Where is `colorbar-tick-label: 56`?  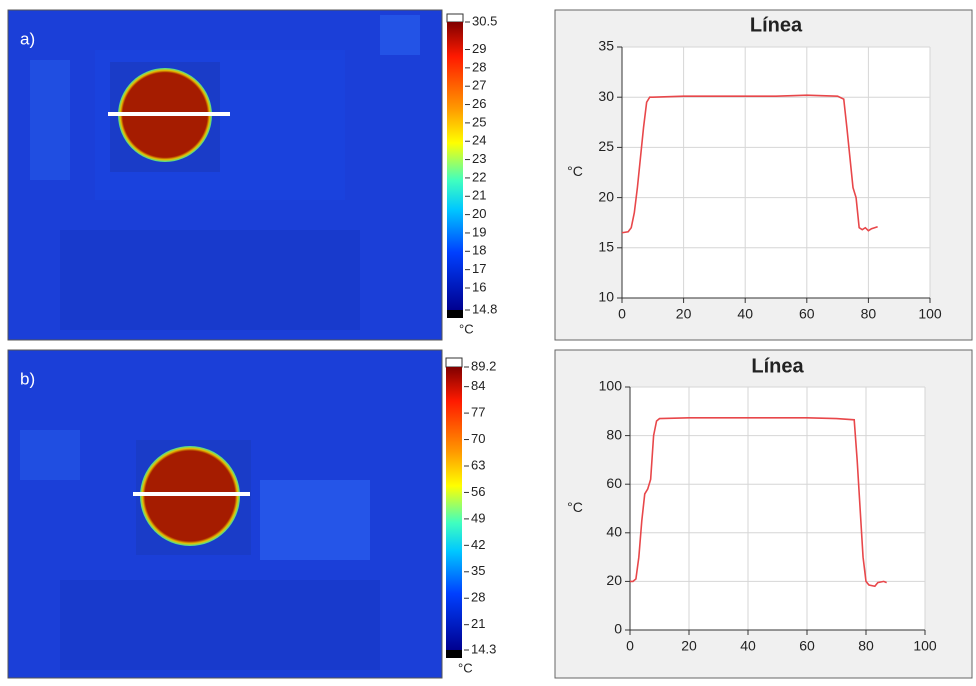
colorbar-tick-label: 56 is located at coordinates (478, 491).